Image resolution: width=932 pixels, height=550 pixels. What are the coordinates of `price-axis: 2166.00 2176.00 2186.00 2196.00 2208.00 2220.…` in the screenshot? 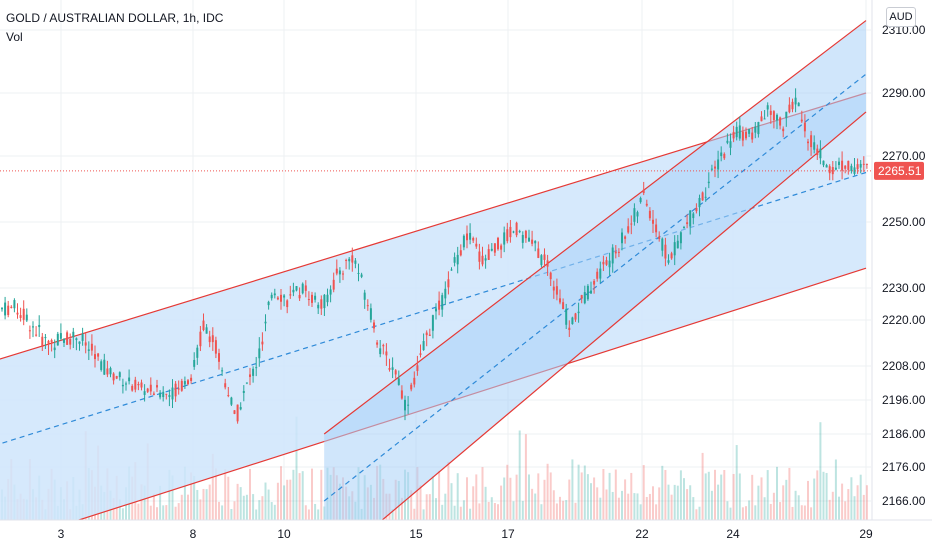 It's located at (904, 265).